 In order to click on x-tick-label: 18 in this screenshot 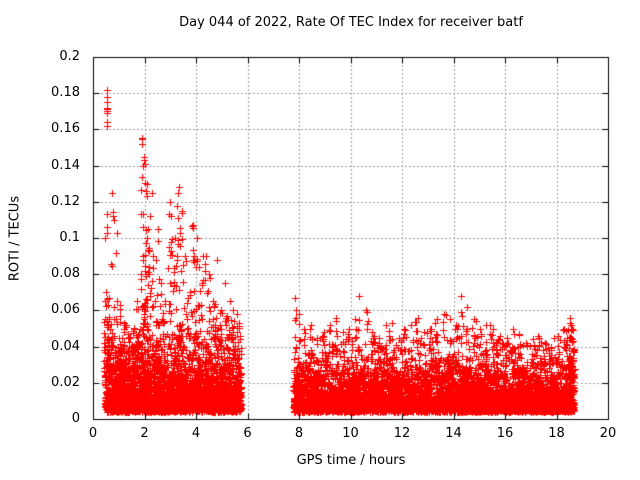, I will do `click(556, 433)`.